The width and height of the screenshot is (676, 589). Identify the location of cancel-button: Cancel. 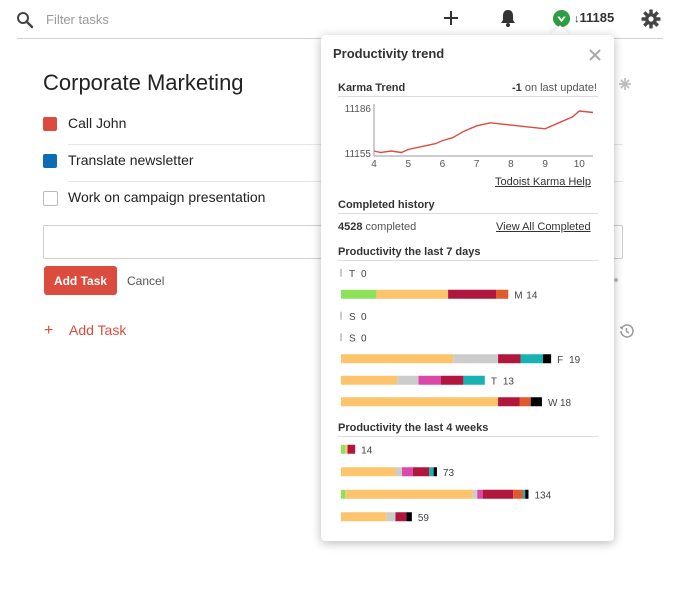
(146, 281).